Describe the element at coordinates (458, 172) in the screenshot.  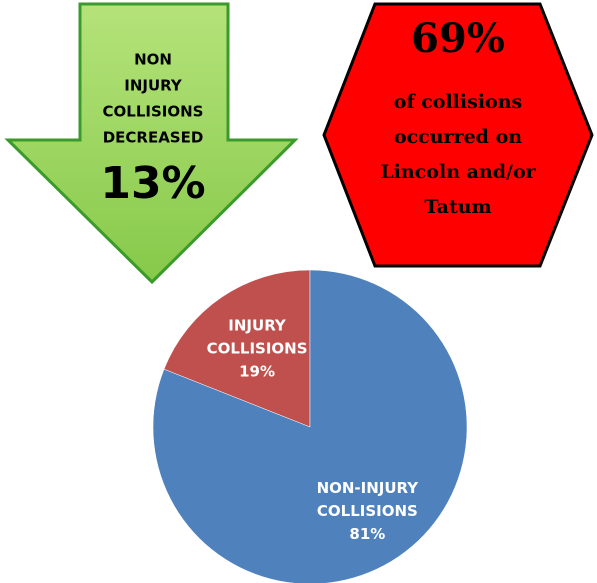
I see `hexagon-line: Lincoln and/or` at that location.